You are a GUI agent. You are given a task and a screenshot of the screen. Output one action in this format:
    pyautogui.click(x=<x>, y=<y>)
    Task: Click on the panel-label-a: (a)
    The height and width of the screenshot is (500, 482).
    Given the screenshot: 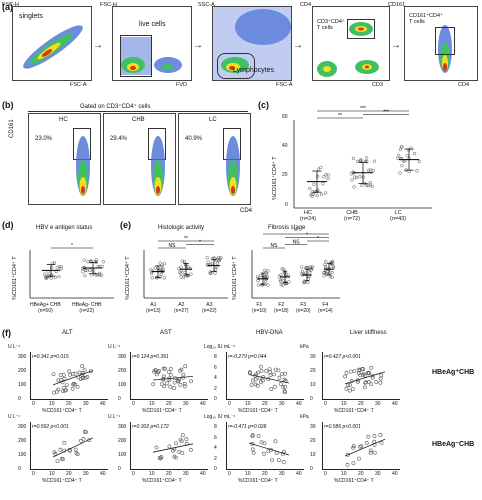 What is the action you would take?
    pyautogui.click(x=7, y=7)
    